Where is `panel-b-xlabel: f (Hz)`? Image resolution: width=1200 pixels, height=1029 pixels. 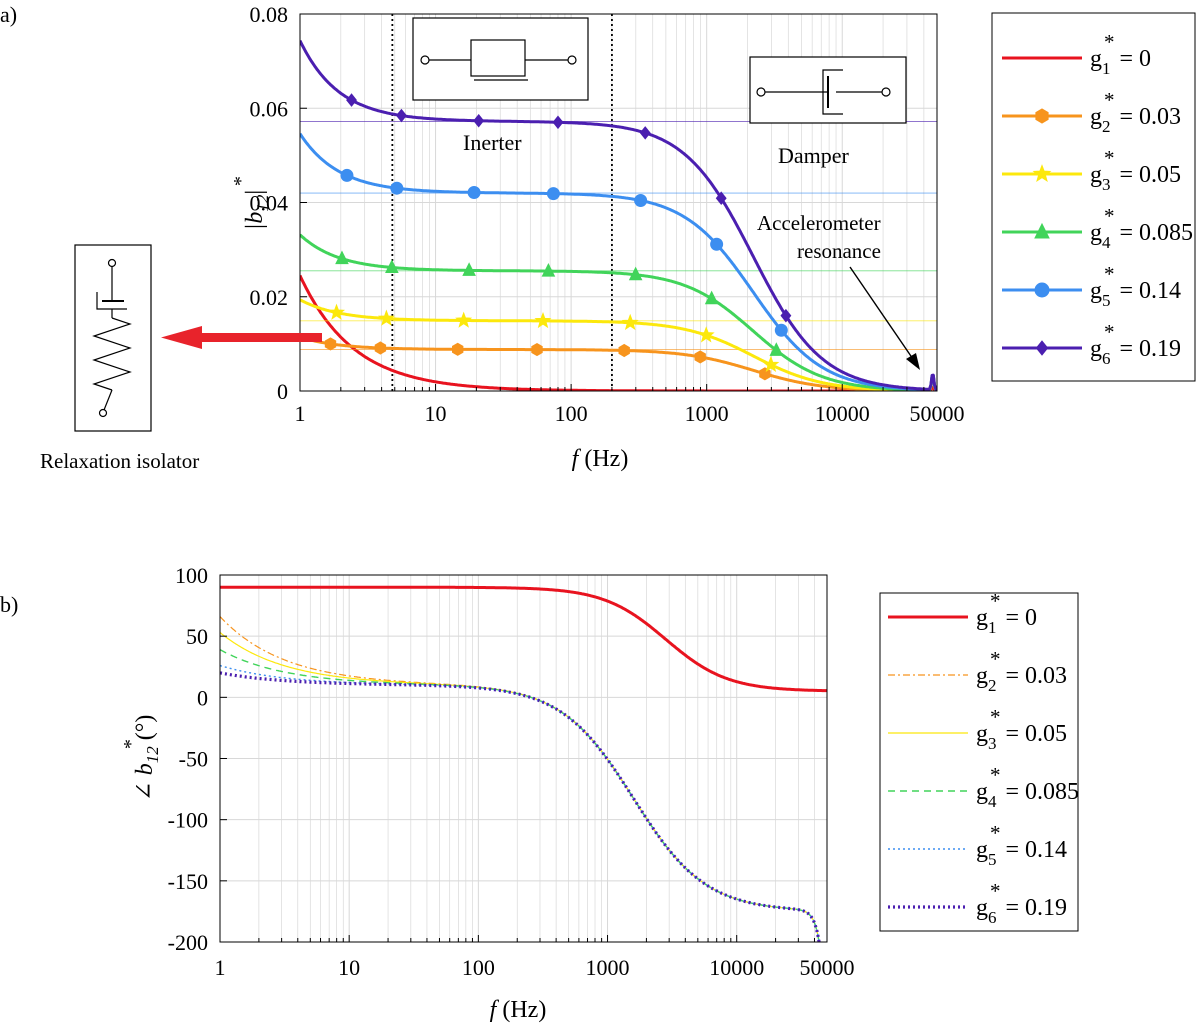 panel-b-xlabel: f (Hz) is located at coordinates (518, 1010).